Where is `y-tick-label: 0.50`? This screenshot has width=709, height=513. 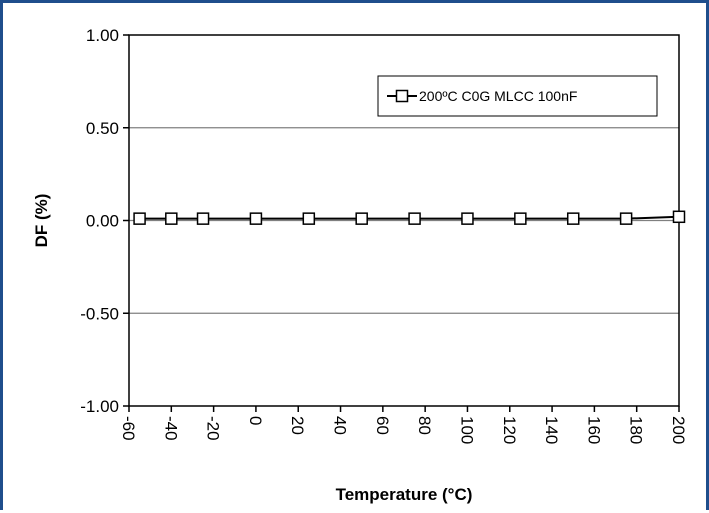 y-tick-label: 0.50 is located at coordinates (102, 128).